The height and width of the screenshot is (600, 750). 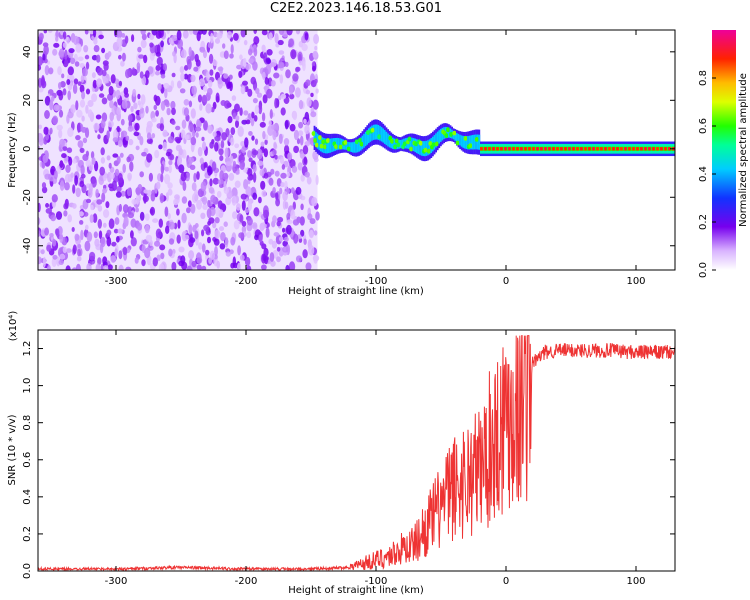 What do you see at coordinates (27, 534) in the screenshot?
I see `y-tick-label: 0.2` at bounding box center [27, 534].